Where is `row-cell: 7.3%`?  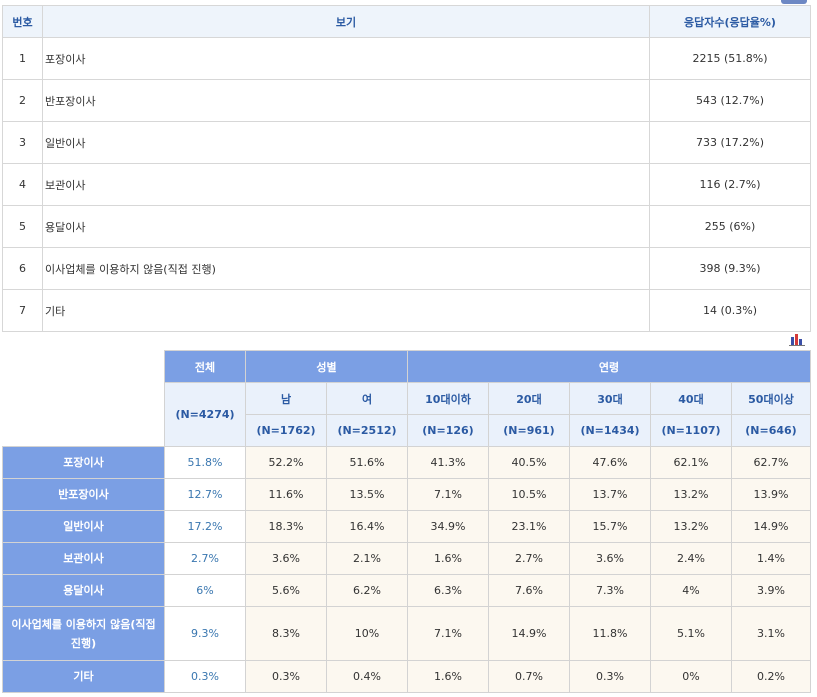 row-cell: 7.3% is located at coordinates (610, 590).